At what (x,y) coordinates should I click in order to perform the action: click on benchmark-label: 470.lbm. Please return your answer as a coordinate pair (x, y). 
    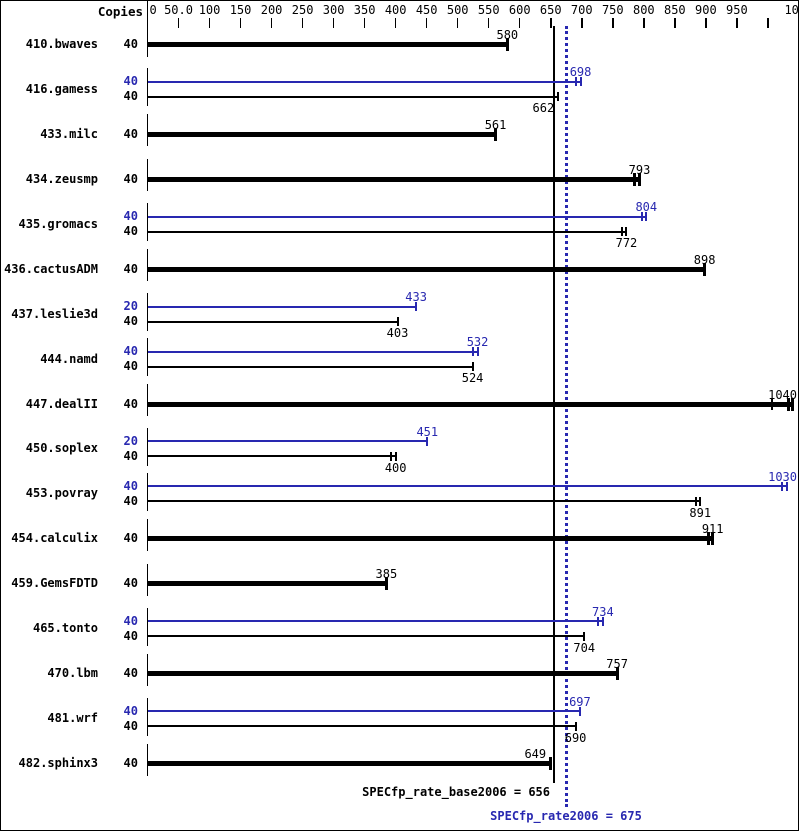
    Looking at the image, I should click on (72, 673).